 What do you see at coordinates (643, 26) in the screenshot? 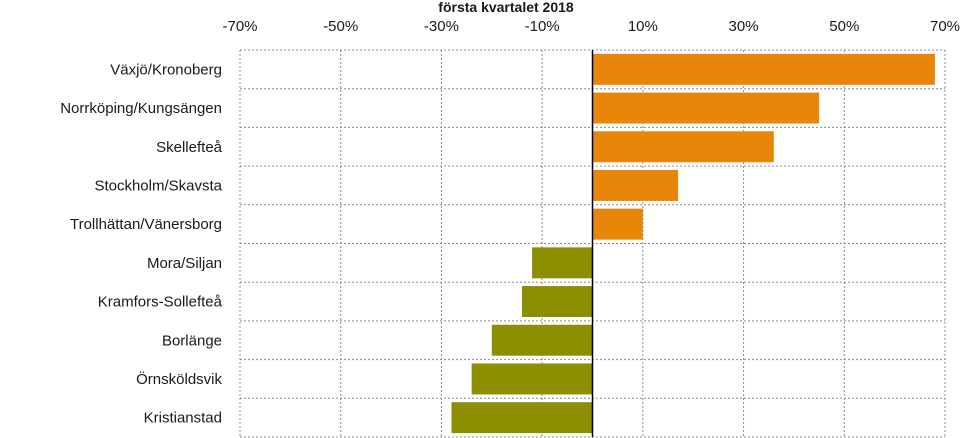
I see `x-tick-label: 10%` at bounding box center [643, 26].